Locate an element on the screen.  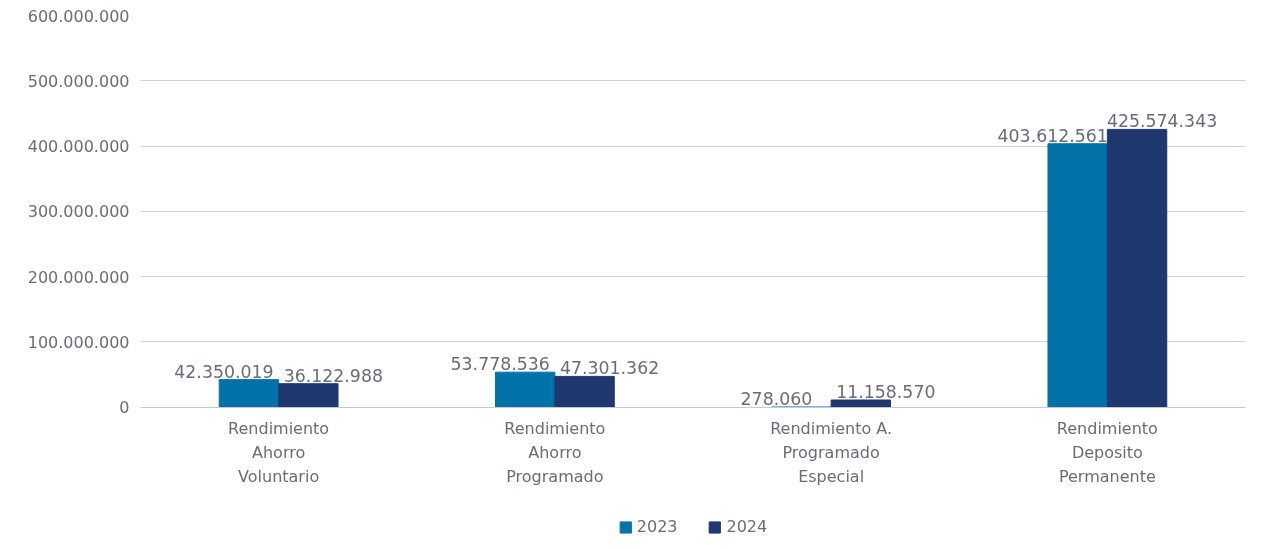
data-label: 11.158.570 is located at coordinates (886, 392).